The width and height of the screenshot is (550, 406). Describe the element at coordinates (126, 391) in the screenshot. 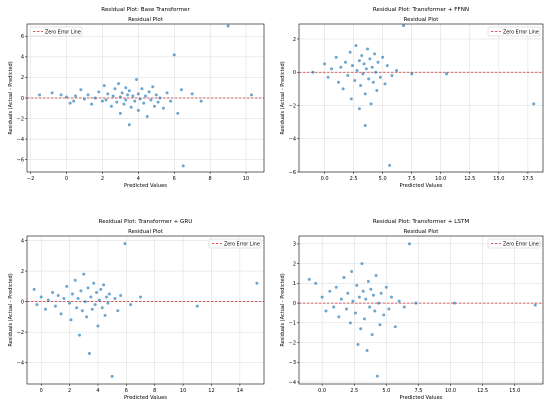

I see `x-tick-label: 6` at that location.